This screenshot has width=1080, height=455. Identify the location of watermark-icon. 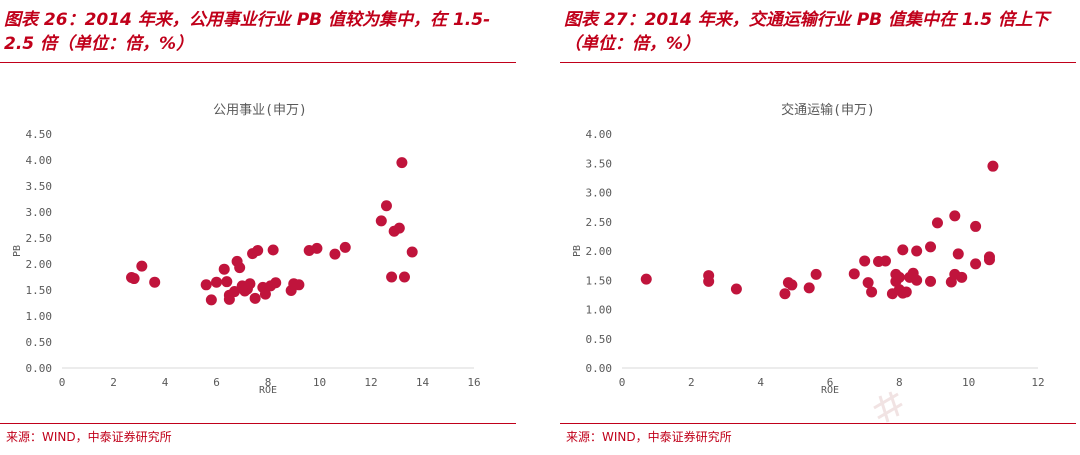
(888, 407).